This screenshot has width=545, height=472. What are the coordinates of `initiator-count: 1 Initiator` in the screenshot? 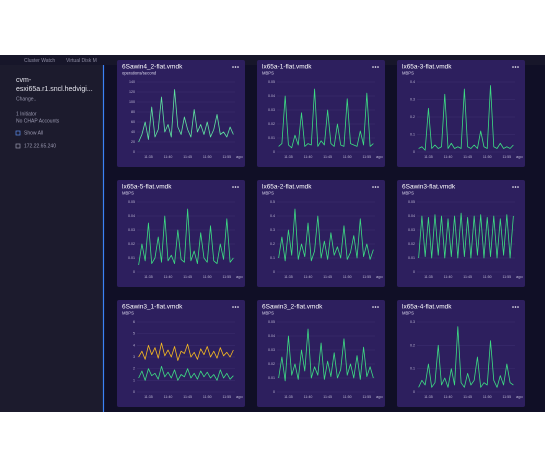 It's located at (26, 114).